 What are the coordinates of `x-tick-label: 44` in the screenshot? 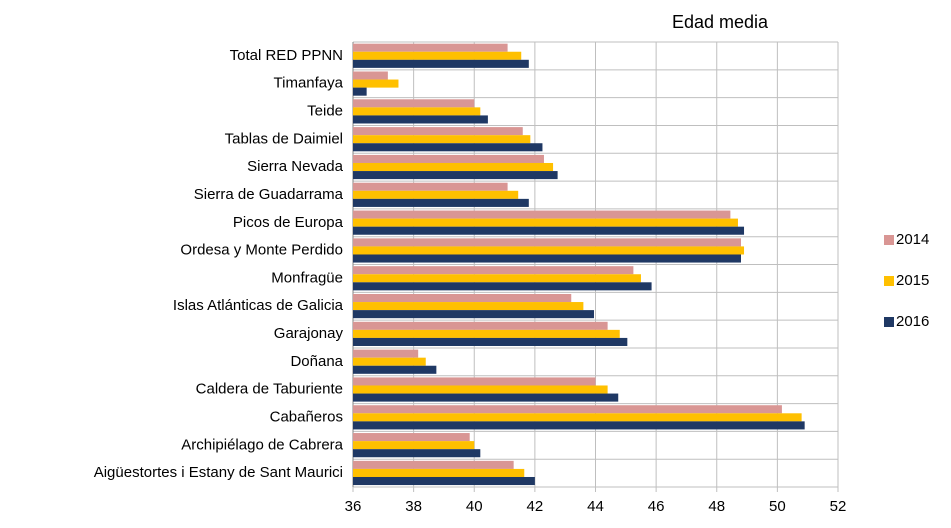 It's located at (595, 506).